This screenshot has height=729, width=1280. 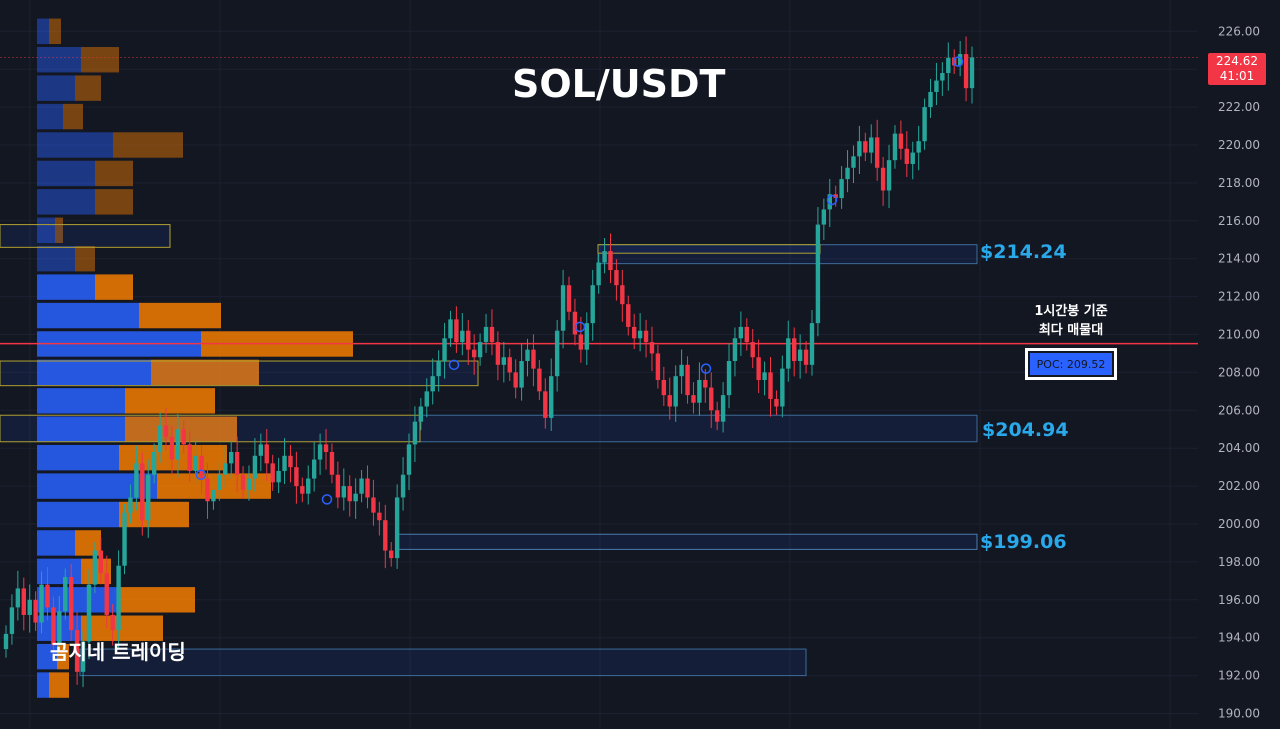 I want to click on level-label-199: $199.06, so click(x=1023, y=542).